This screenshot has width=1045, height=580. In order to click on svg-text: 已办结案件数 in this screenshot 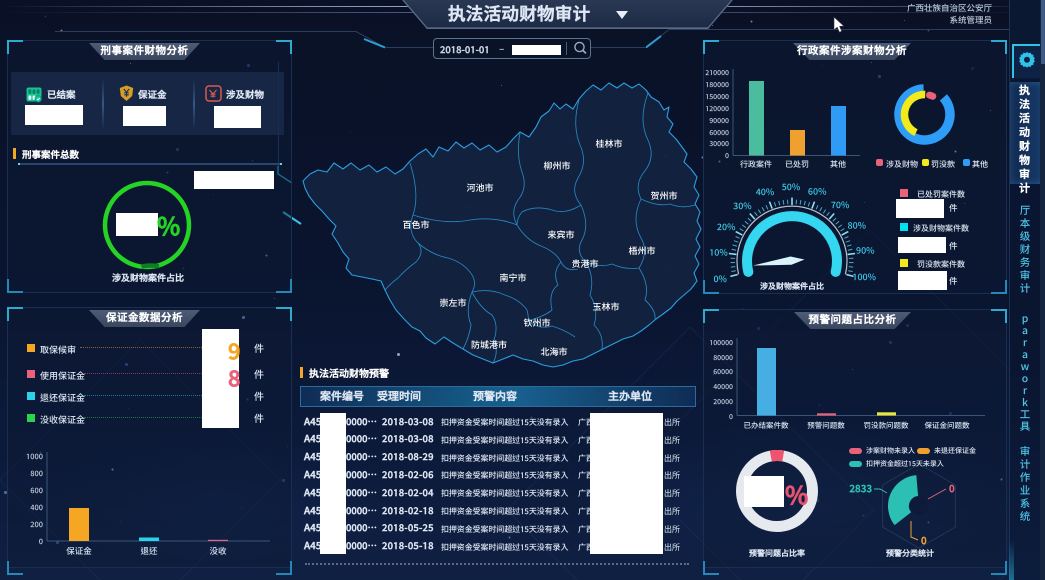, I will do `click(766, 425)`.